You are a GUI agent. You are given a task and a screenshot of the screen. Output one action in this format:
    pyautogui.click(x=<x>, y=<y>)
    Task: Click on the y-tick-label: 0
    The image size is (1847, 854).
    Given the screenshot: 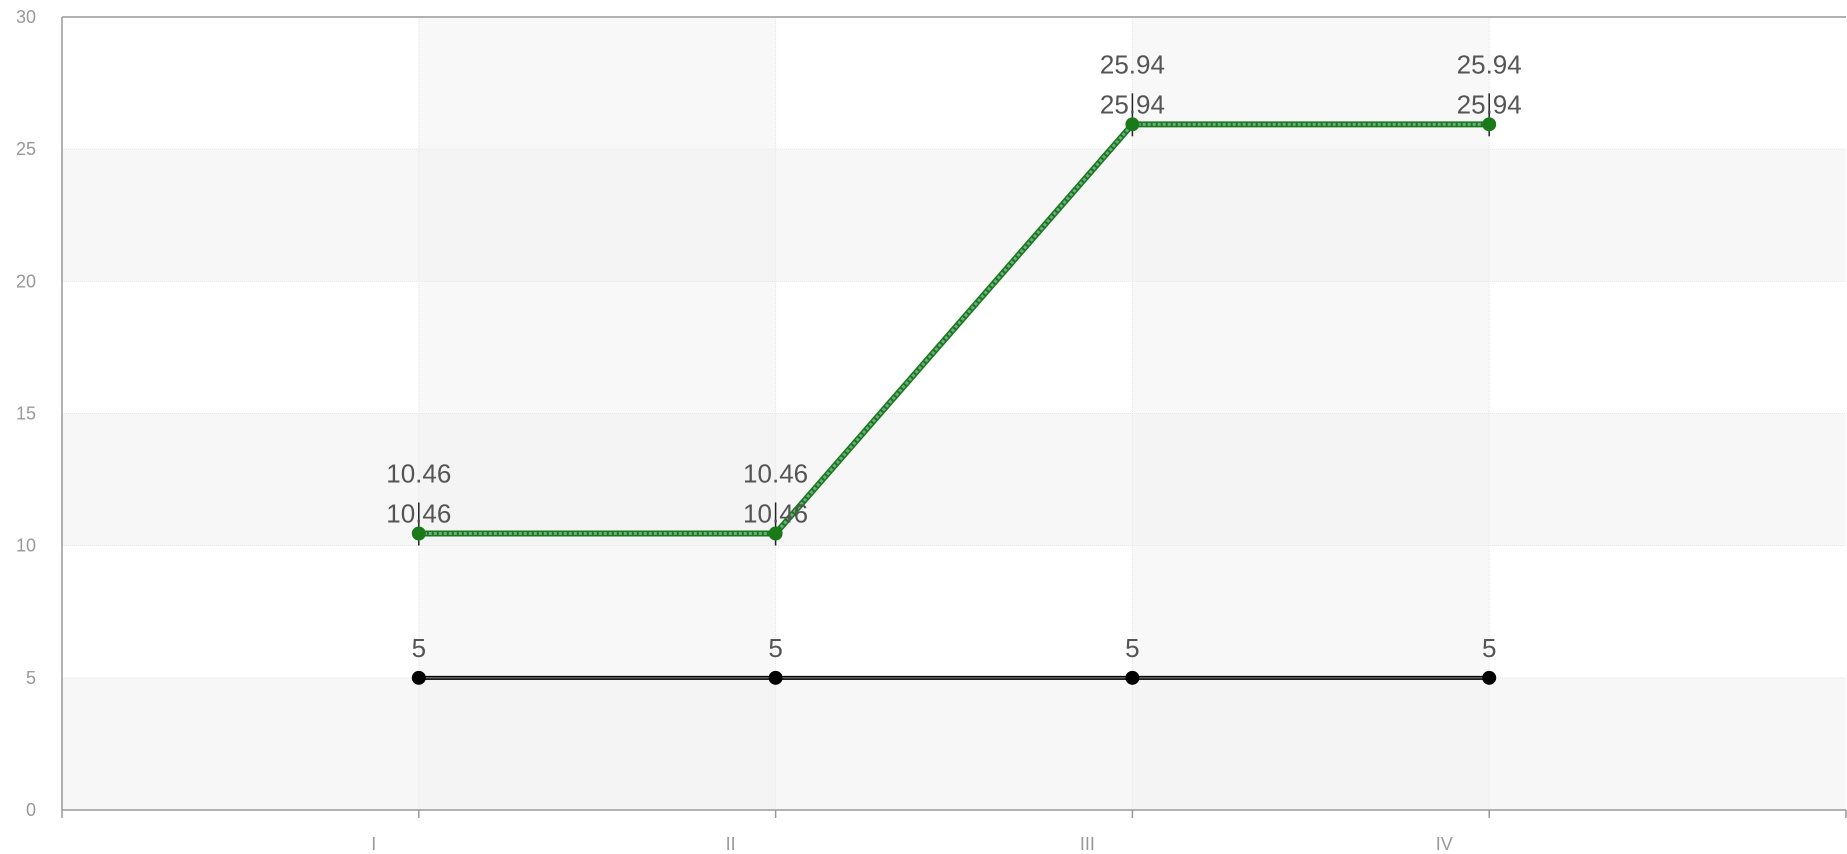 What is the action you would take?
    pyautogui.click(x=31, y=810)
    